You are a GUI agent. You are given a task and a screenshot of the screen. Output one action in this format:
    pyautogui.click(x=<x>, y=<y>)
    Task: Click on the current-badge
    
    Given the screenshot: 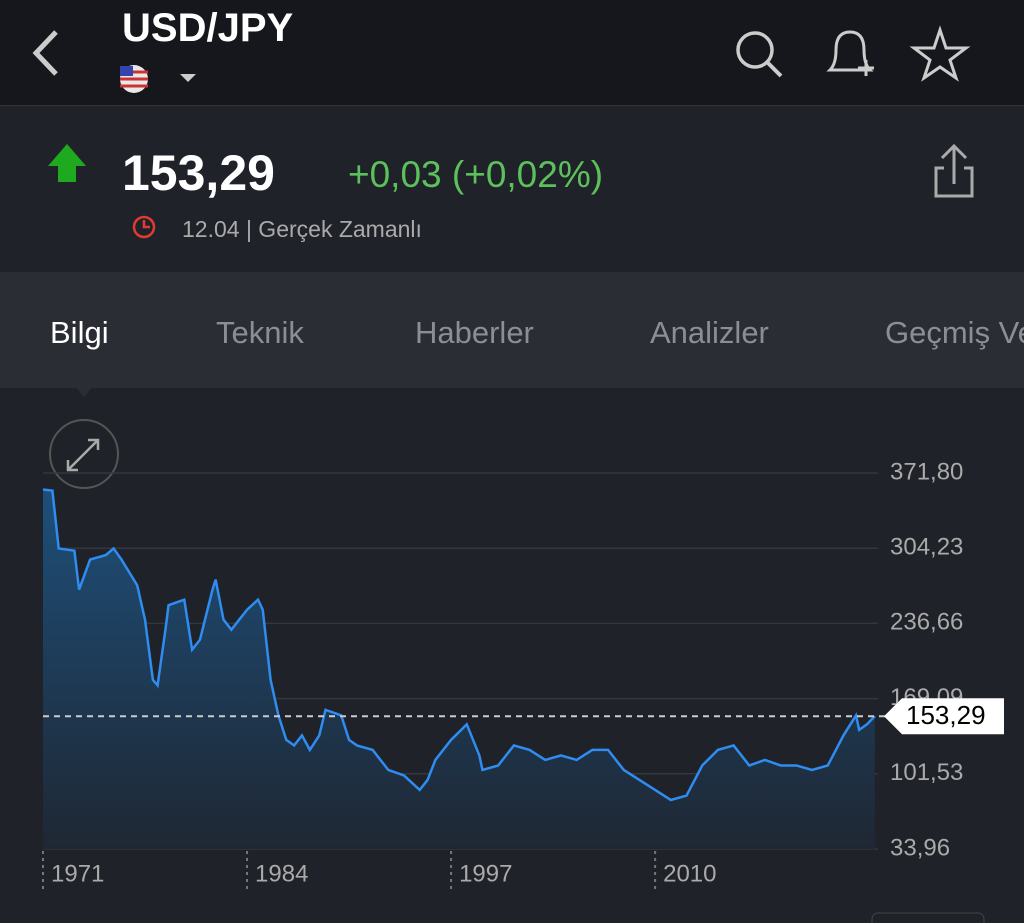 What is the action you would take?
    pyautogui.click(x=944, y=716)
    